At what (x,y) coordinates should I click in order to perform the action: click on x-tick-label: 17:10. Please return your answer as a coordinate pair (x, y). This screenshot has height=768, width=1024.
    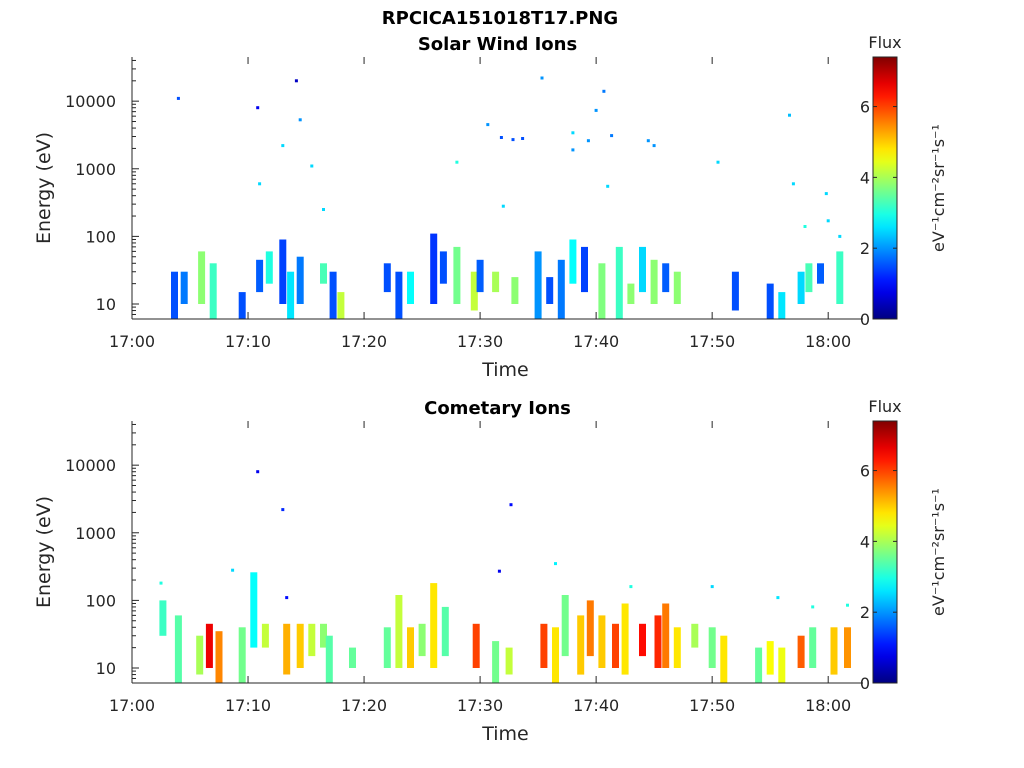
    Looking at the image, I should click on (248, 341).